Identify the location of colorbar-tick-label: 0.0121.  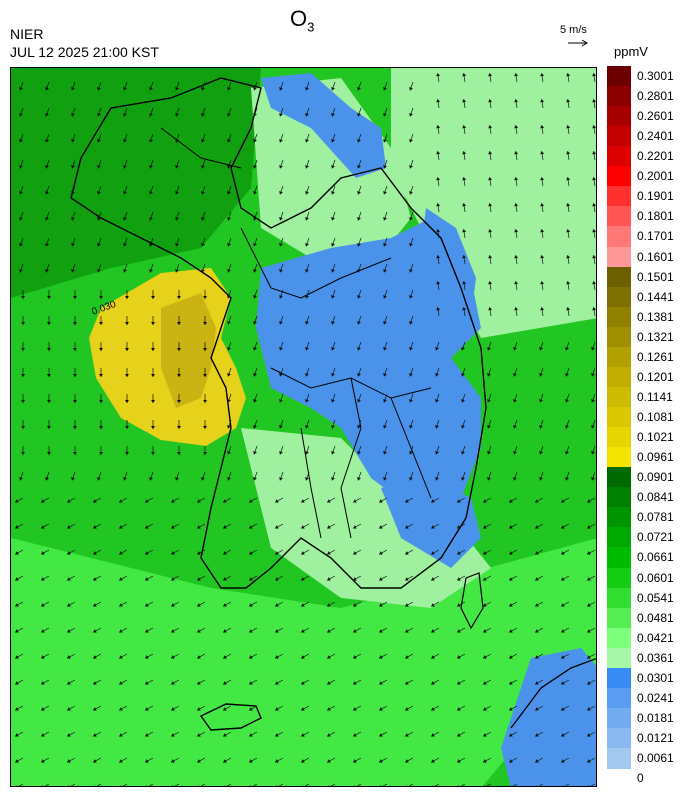
(655, 737).